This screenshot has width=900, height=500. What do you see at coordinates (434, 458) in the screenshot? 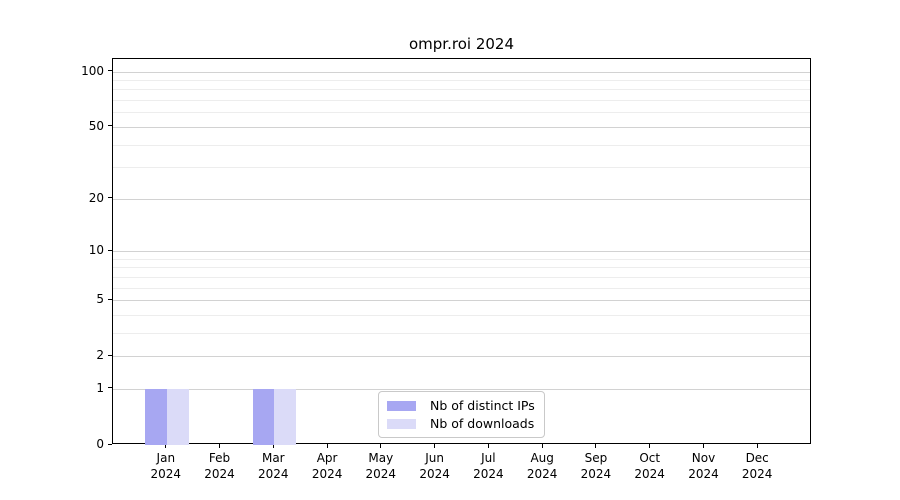
I see `x-tick-month: Jun` at bounding box center [434, 458].